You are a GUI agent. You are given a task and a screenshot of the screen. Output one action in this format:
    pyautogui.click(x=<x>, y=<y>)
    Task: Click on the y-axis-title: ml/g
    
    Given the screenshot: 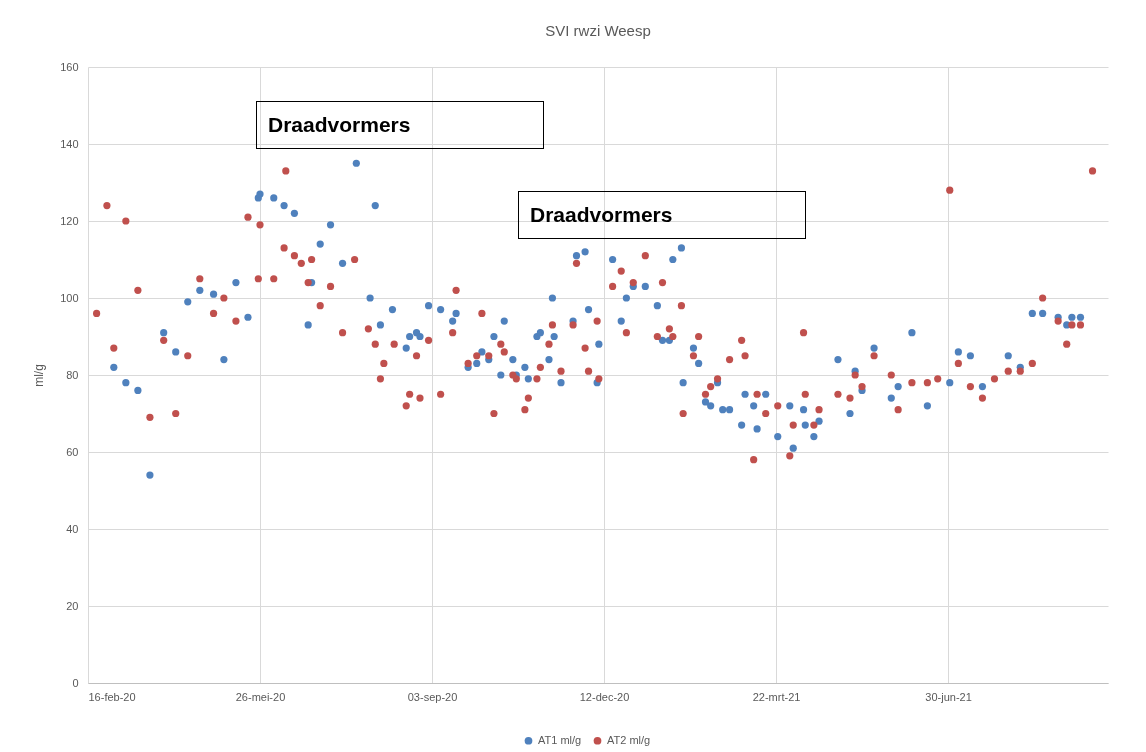 What is the action you would take?
    pyautogui.click(x=39, y=375)
    